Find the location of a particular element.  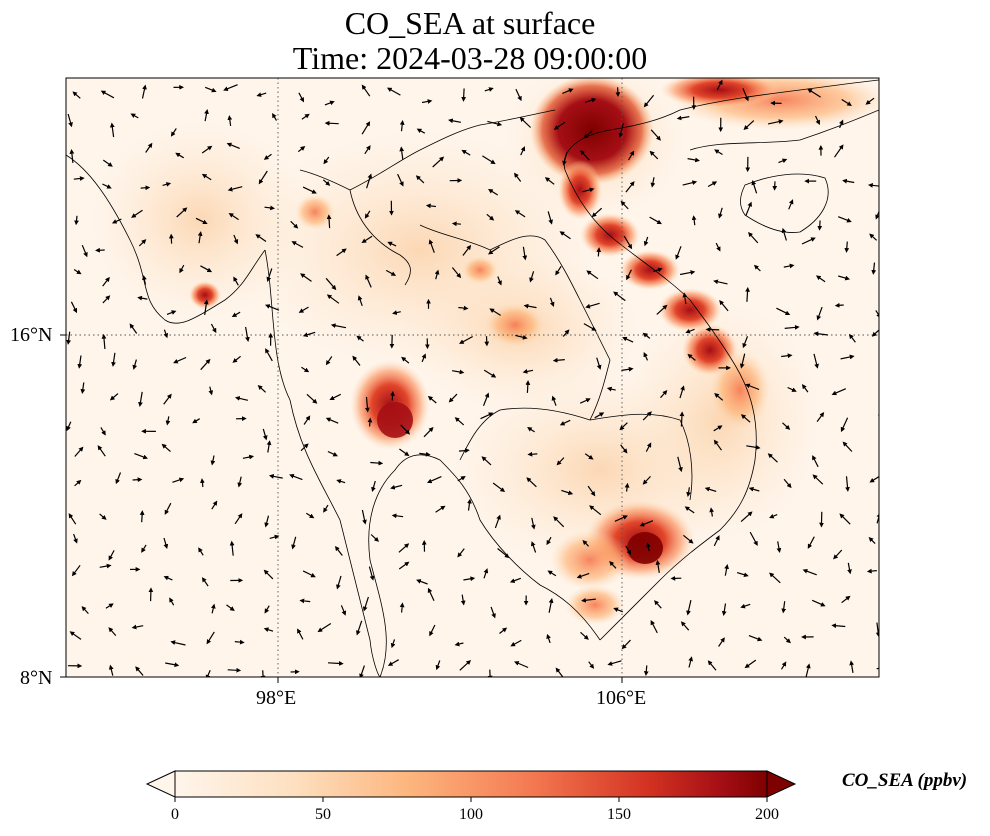

map-subtitle: Time: 2024-03-28 09:00:00 is located at coordinates (470, 58).